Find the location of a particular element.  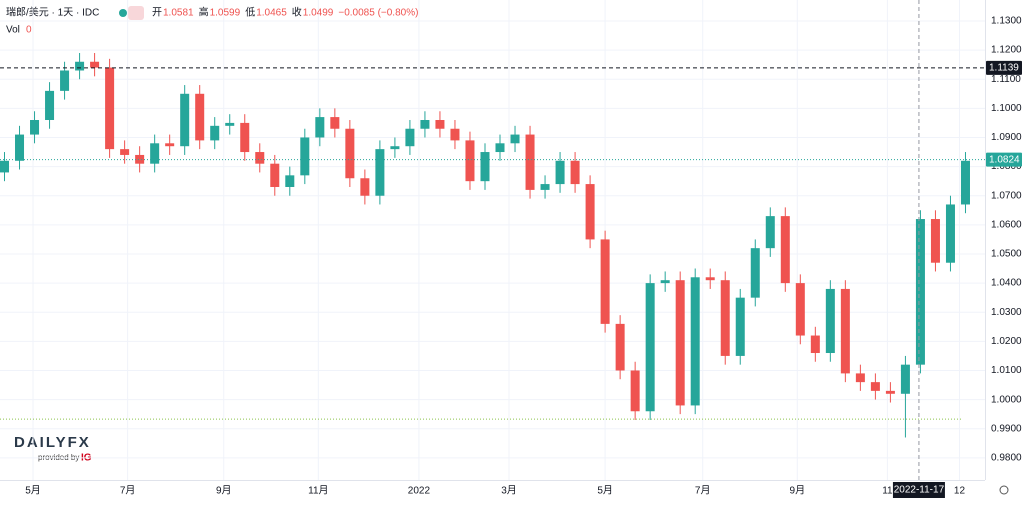

ohlc-label: 低 is located at coordinates (250, 12).